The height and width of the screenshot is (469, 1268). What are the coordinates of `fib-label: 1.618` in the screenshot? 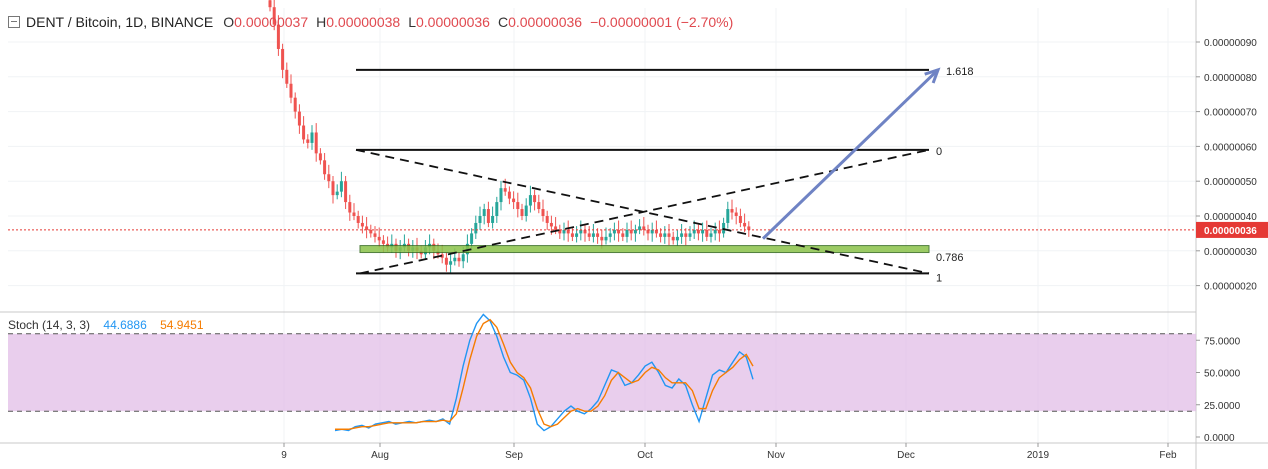 It's located at (960, 72).